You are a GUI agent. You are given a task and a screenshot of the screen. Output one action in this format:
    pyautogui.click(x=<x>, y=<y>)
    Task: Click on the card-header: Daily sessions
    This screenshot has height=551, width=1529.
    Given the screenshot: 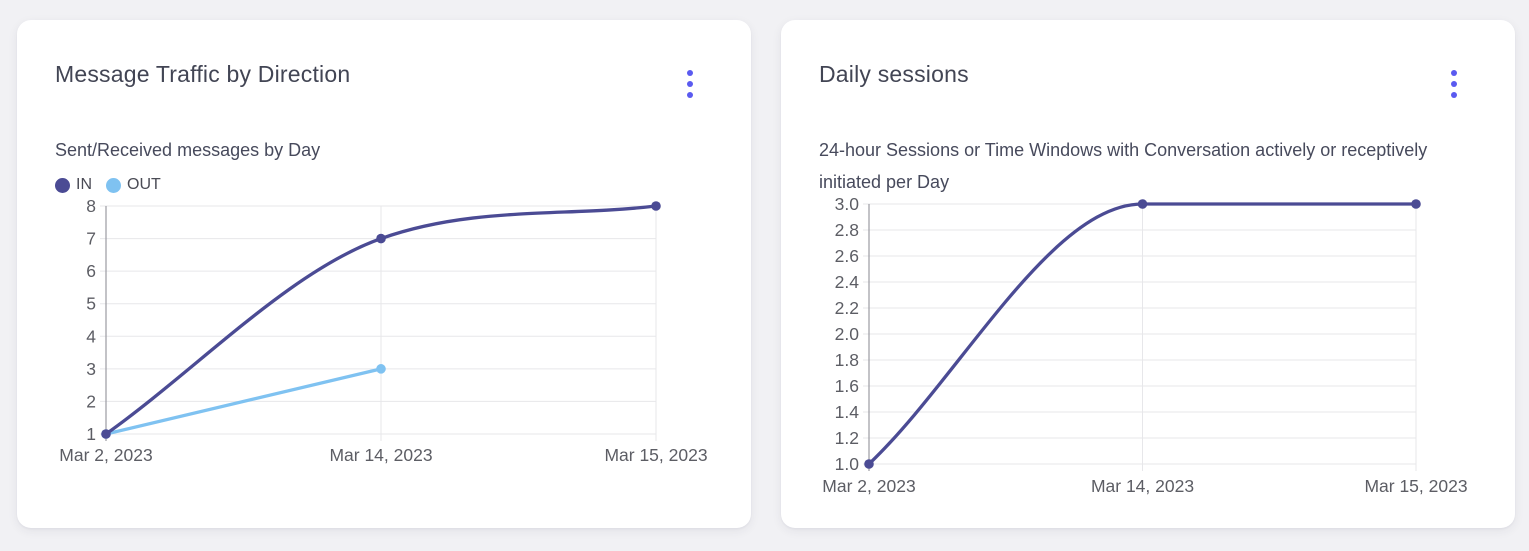 What is the action you would take?
    pyautogui.click(x=1148, y=81)
    